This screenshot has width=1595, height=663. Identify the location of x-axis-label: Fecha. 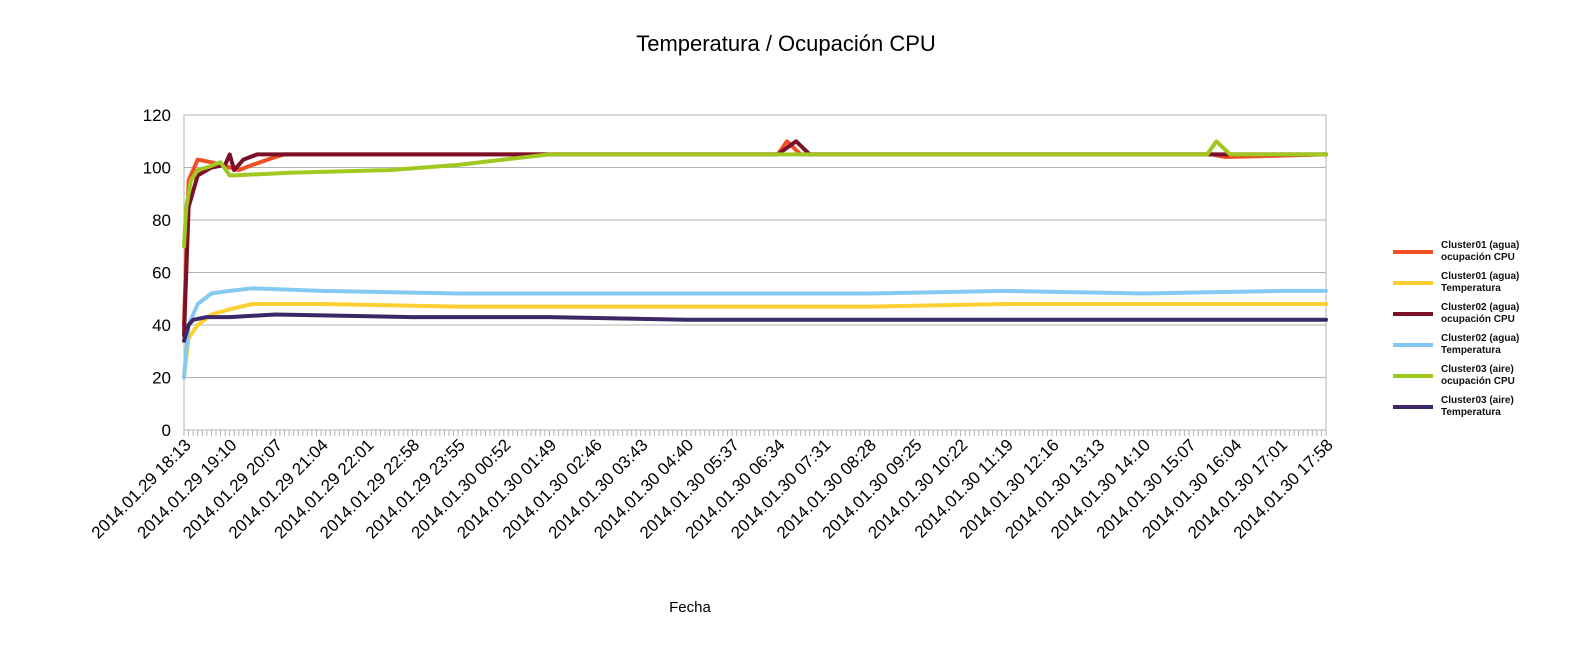
(690, 607).